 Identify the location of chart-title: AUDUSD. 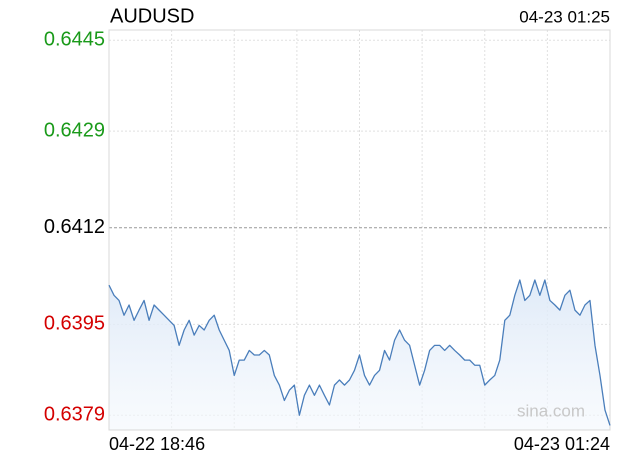
(152, 16).